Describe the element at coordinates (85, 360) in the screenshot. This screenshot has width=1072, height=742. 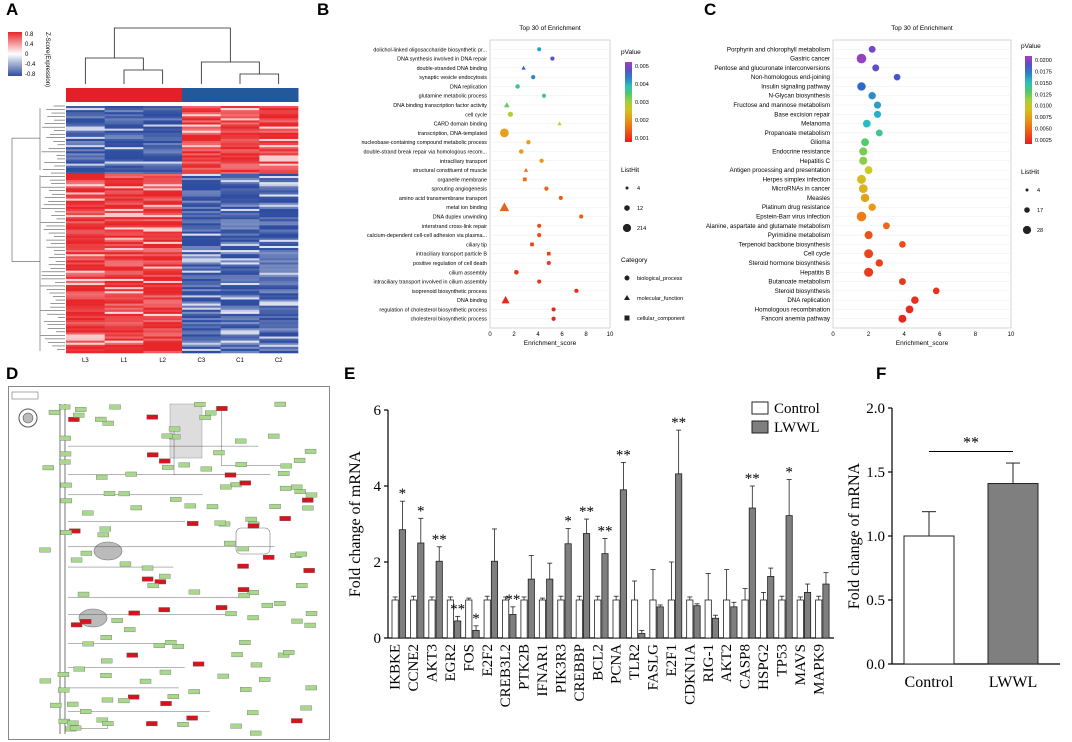
I see `column-label: L3` at that location.